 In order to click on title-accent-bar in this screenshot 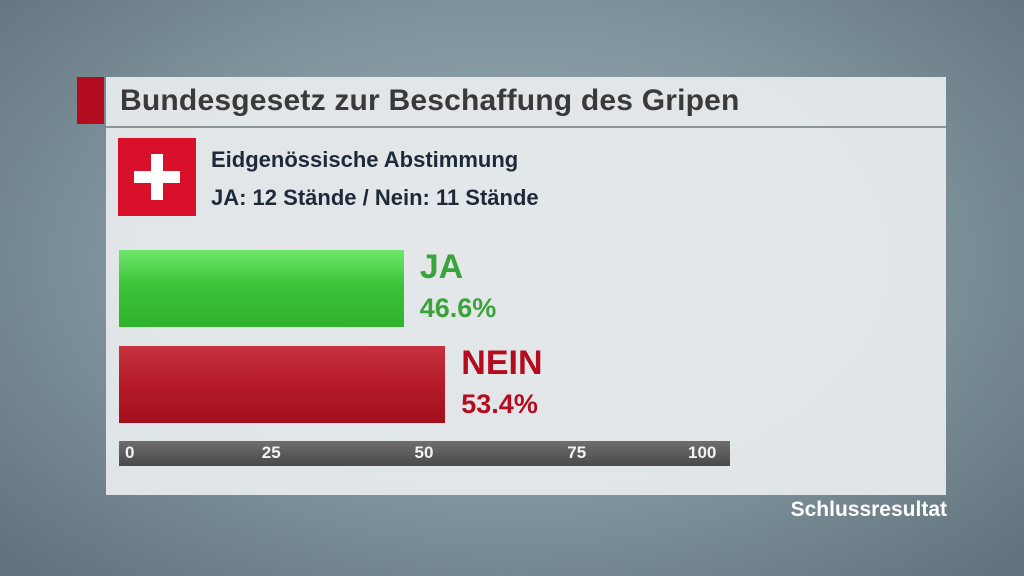, I will do `click(90, 100)`.